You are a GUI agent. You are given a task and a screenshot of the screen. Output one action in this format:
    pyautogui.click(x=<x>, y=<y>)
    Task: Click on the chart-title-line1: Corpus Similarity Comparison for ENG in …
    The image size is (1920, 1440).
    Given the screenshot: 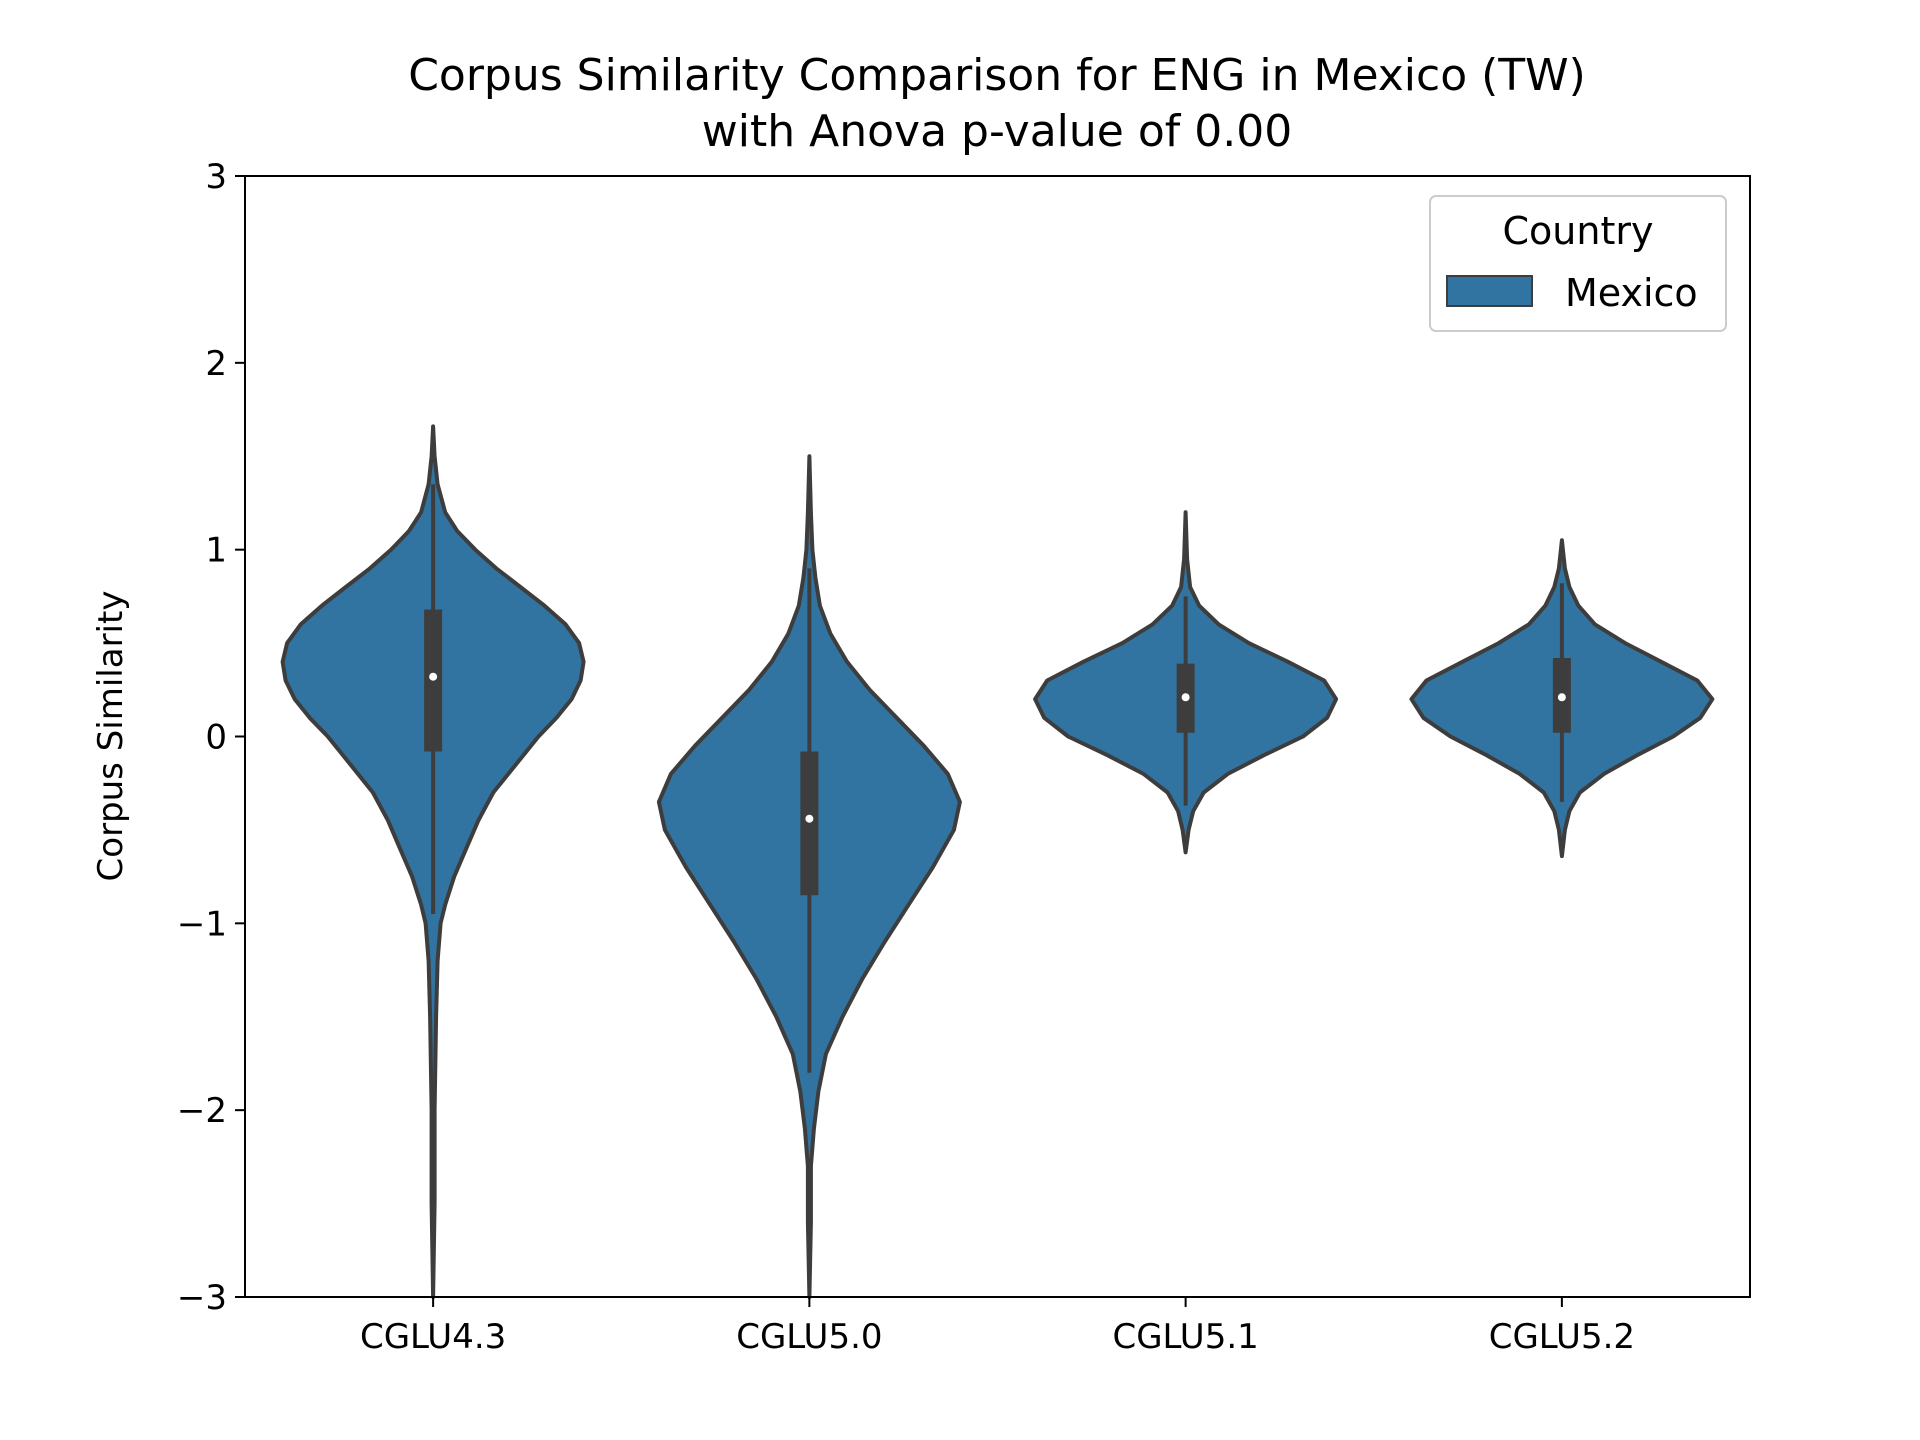 What is the action you would take?
    pyautogui.click(x=997, y=75)
    